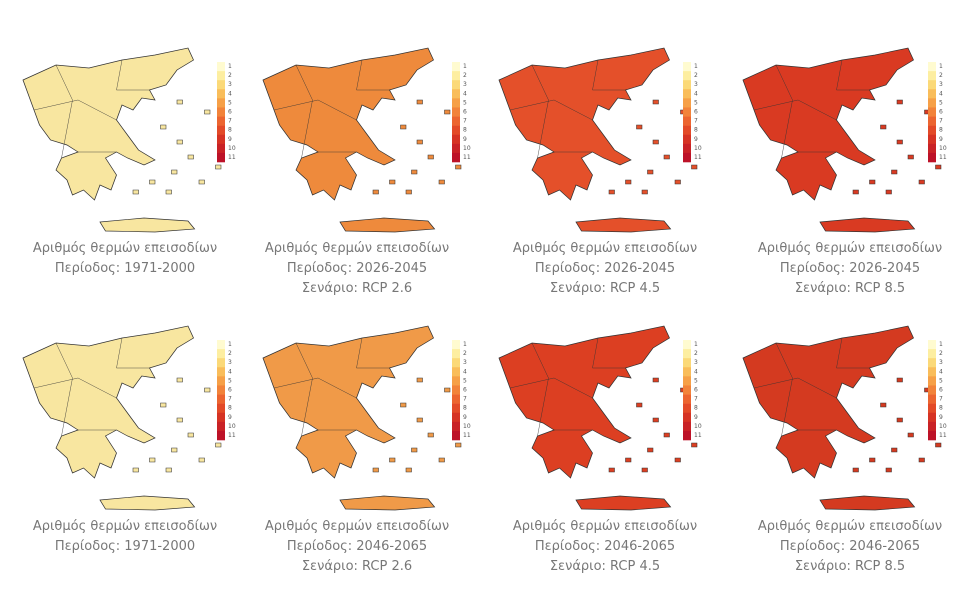  I want to click on colorbar-label: 8, so click(696, 408).